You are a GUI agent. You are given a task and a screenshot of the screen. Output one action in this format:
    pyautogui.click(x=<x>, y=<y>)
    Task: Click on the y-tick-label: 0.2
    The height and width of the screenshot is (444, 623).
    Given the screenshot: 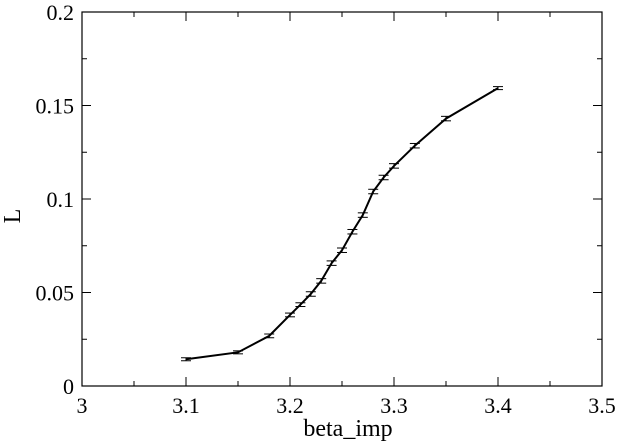 What is the action you would take?
    pyautogui.click(x=61, y=12)
    